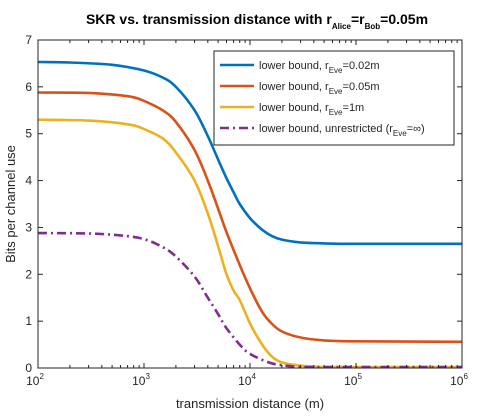 The height and width of the screenshot is (416, 480). Describe the element at coordinates (459, 380) in the screenshot. I see `x-tick-label: 10⁶` at that location.